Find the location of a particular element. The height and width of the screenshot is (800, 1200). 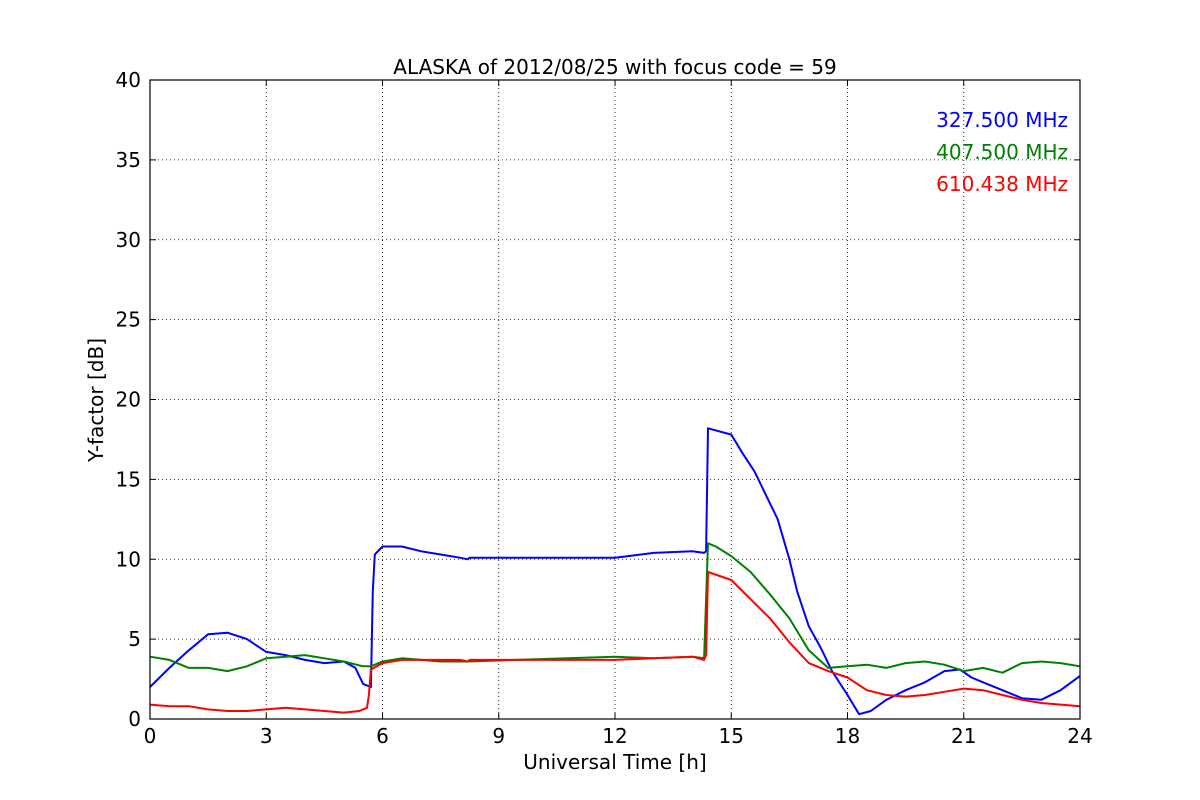

legend: 327.500 MHz 407.500 MHz 610.438 MHz is located at coordinates (1002, 152).